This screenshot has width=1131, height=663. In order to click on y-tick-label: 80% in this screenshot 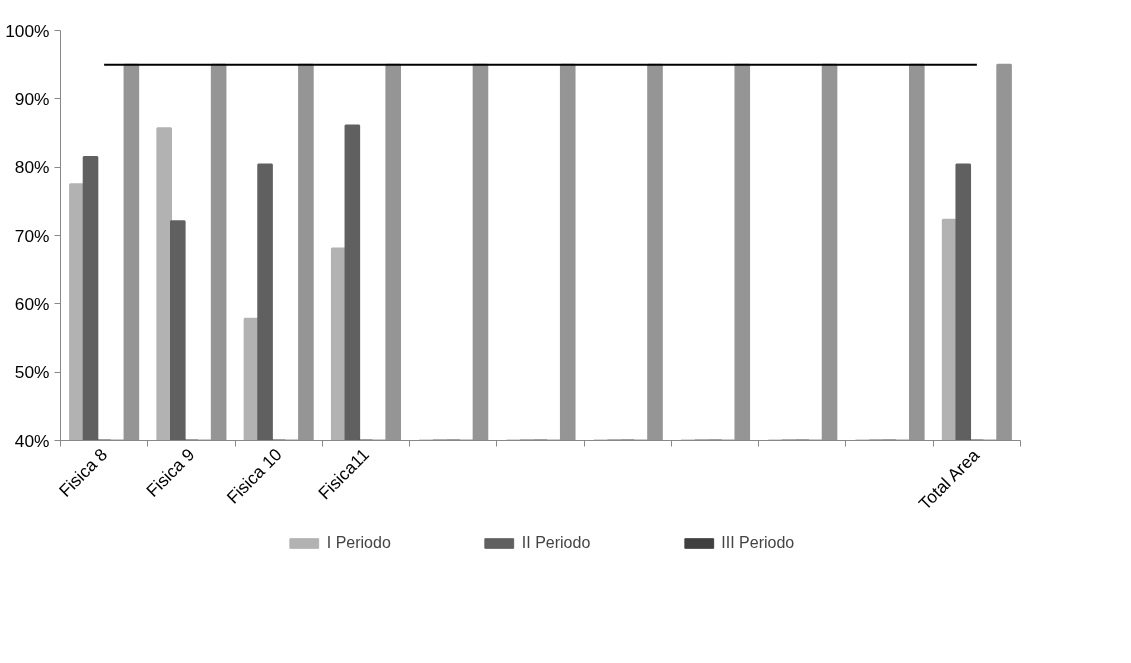, I will do `click(32, 167)`.